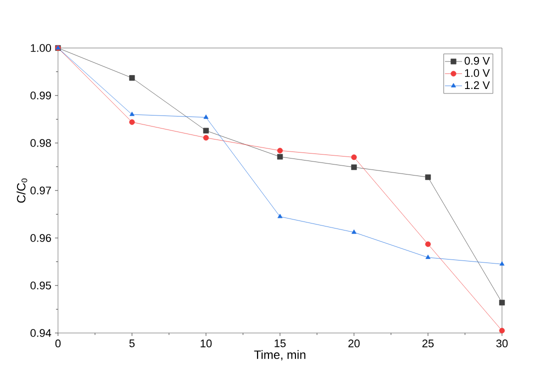  I want to click on y-tick-label: 0.94, so click(41, 333).